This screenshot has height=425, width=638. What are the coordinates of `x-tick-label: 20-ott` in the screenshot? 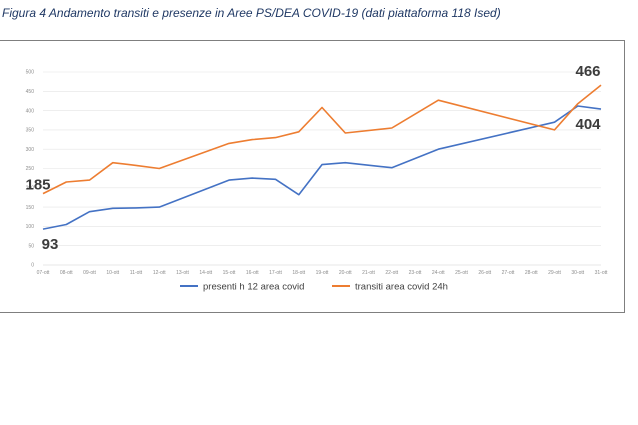 It's located at (345, 273).